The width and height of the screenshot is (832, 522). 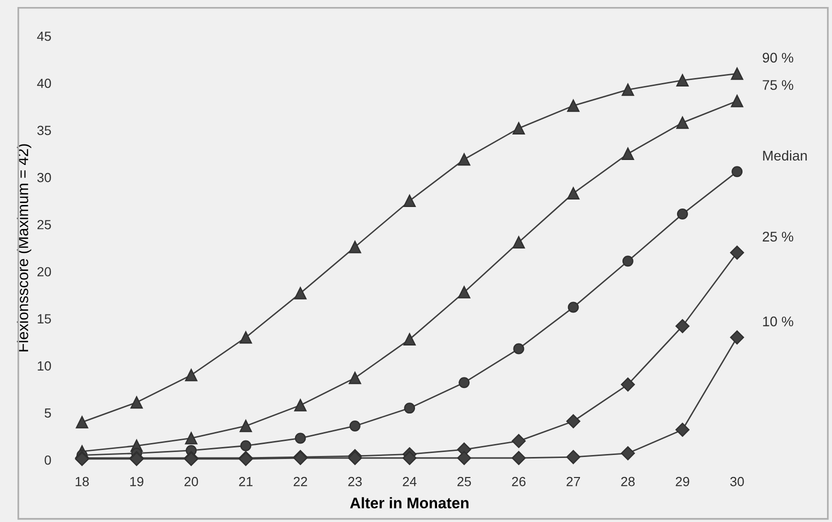 I want to click on y-tick-label: 40, so click(x=44, y=83).